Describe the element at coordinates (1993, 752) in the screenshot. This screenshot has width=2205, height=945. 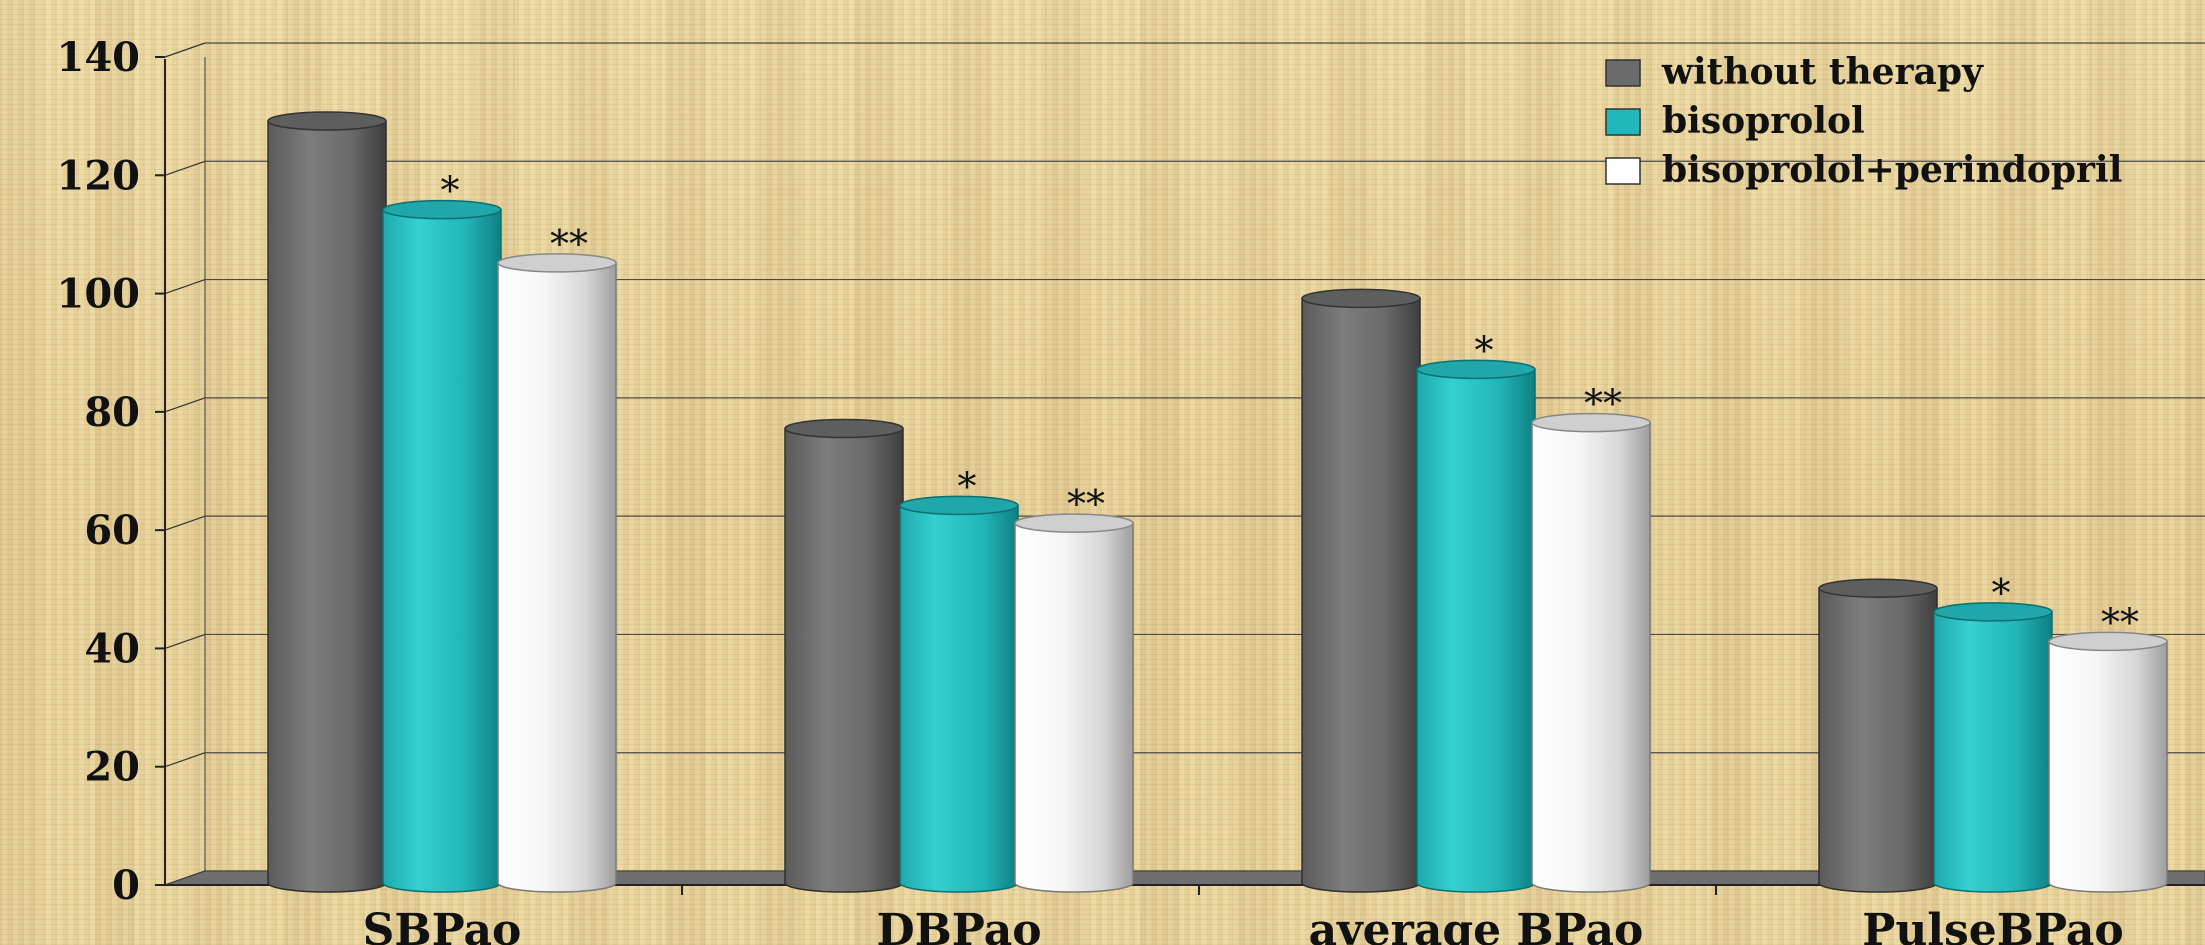
I see `bar-bisoprolol-pulsebpao` at that location.